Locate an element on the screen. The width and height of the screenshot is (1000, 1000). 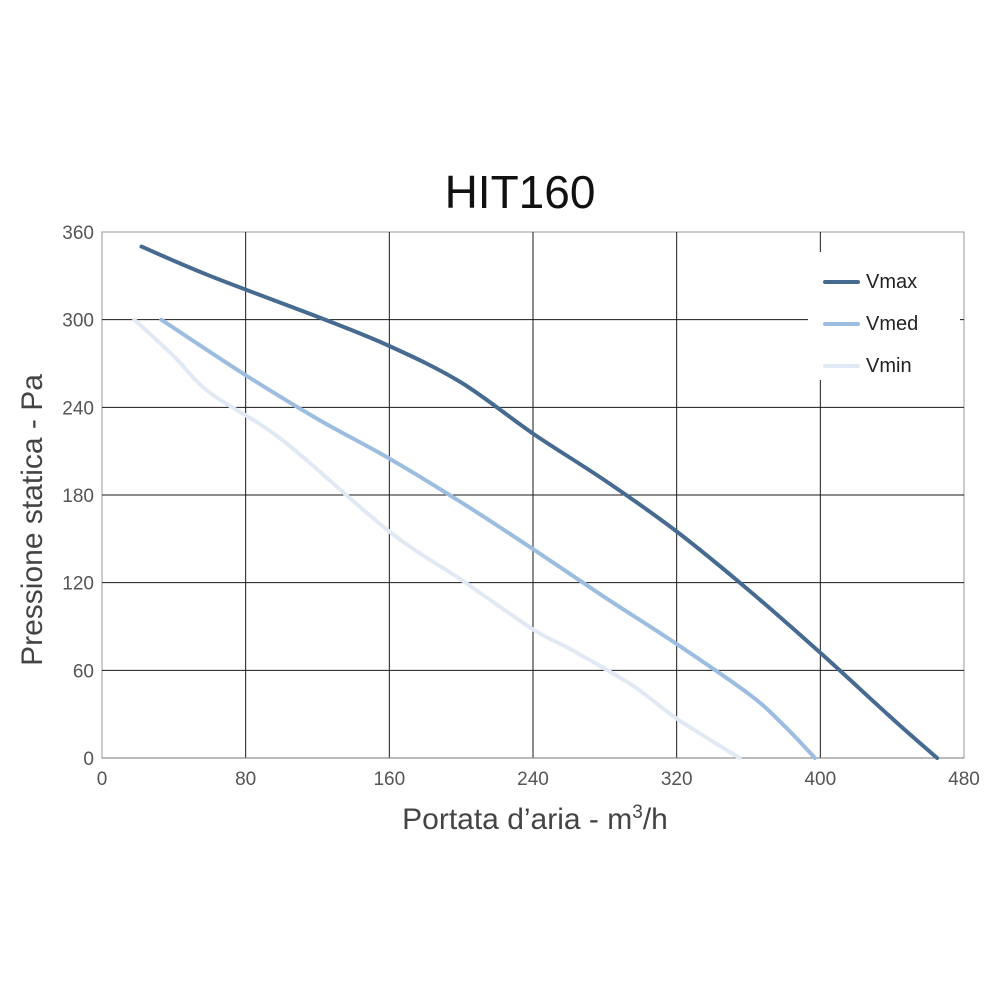
y-tick-label: 240 is located at coordinates (78, 408).